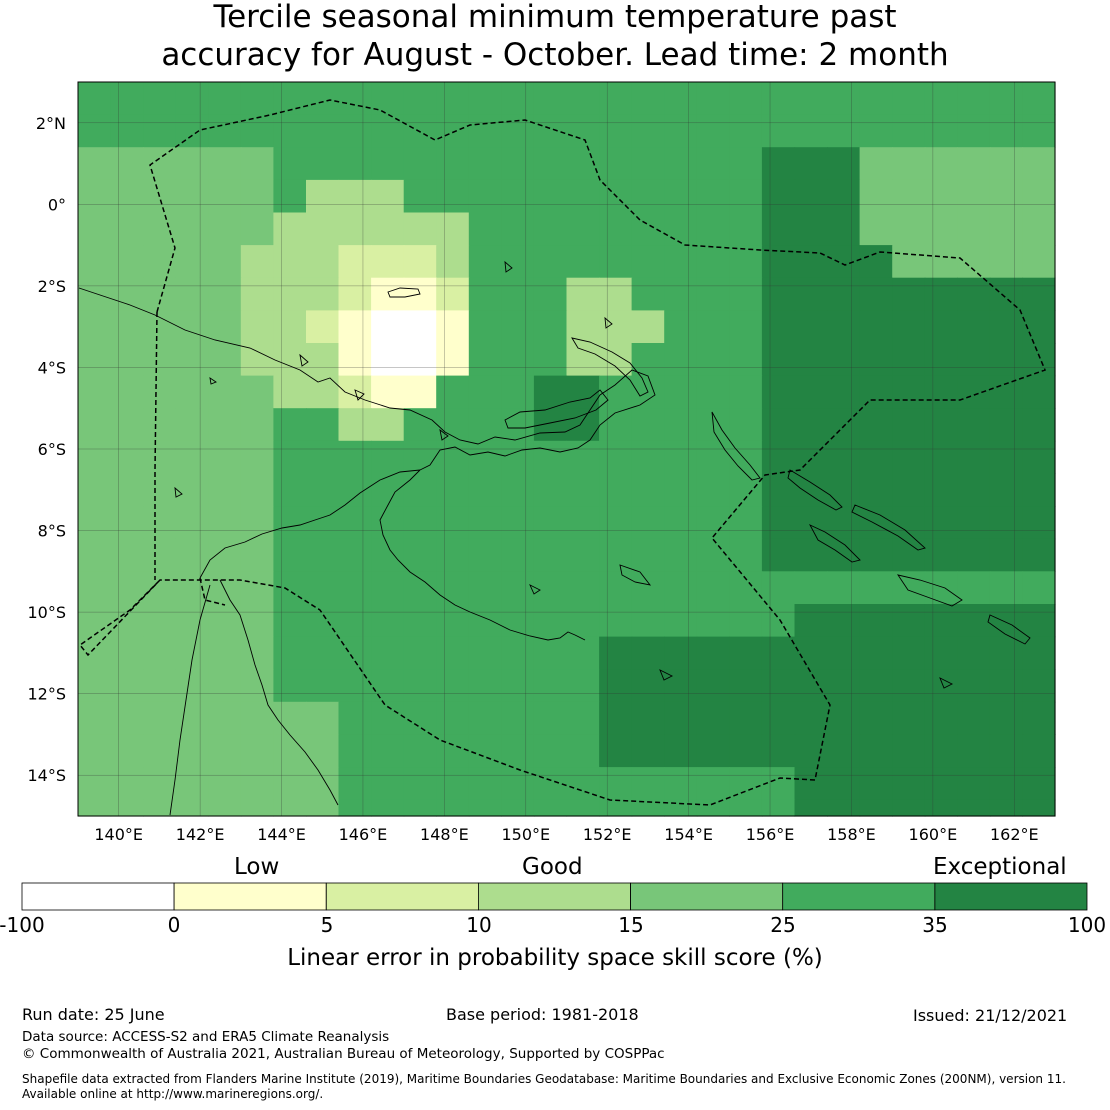  Describe the element at coordinates (552, 867) in the screenshot. I see `colorbar-category-good: Good` at that location.